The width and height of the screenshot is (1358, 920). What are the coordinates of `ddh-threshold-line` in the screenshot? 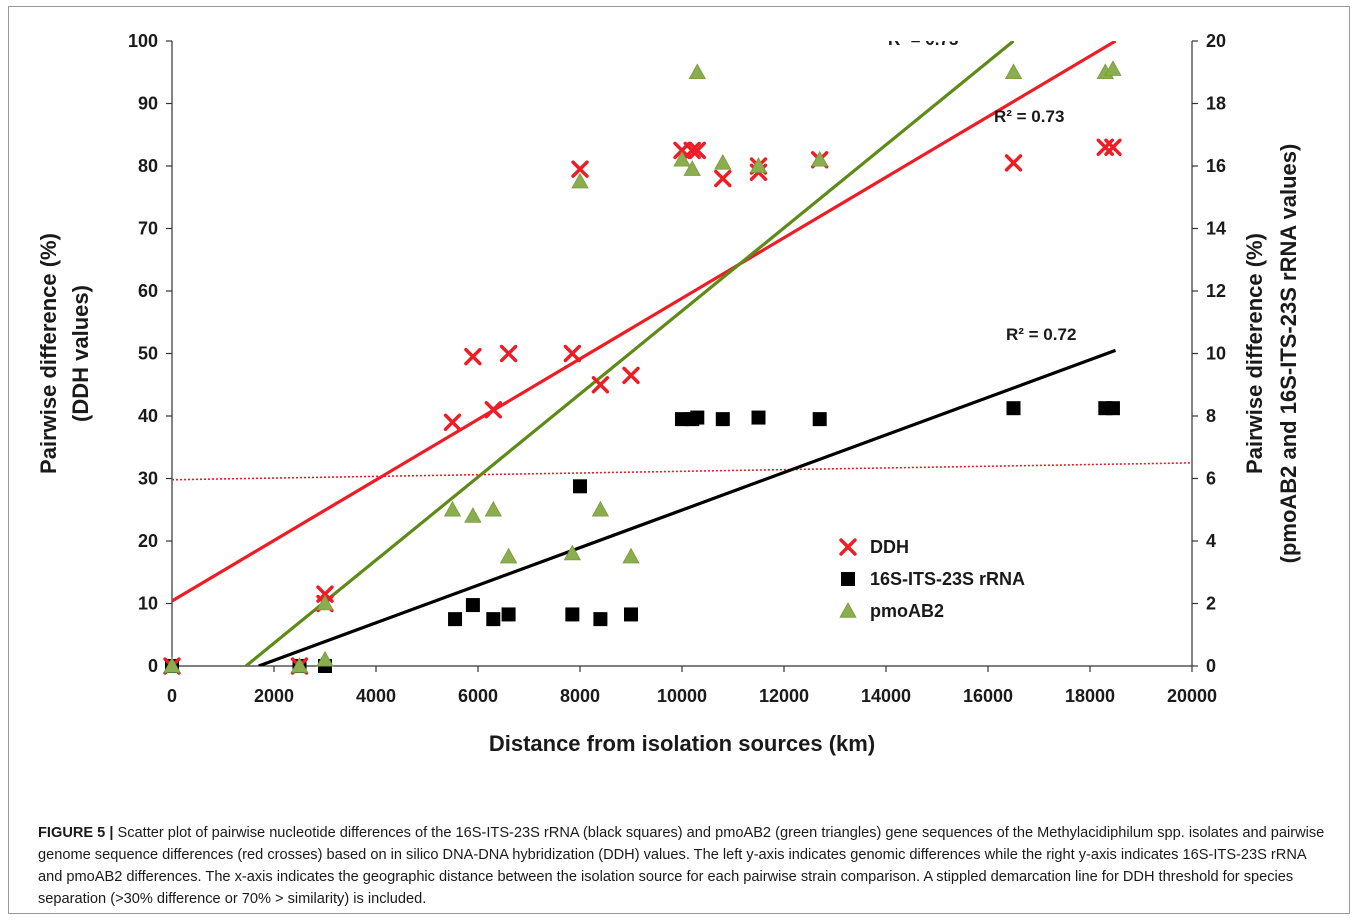 It's located at (682, 471).